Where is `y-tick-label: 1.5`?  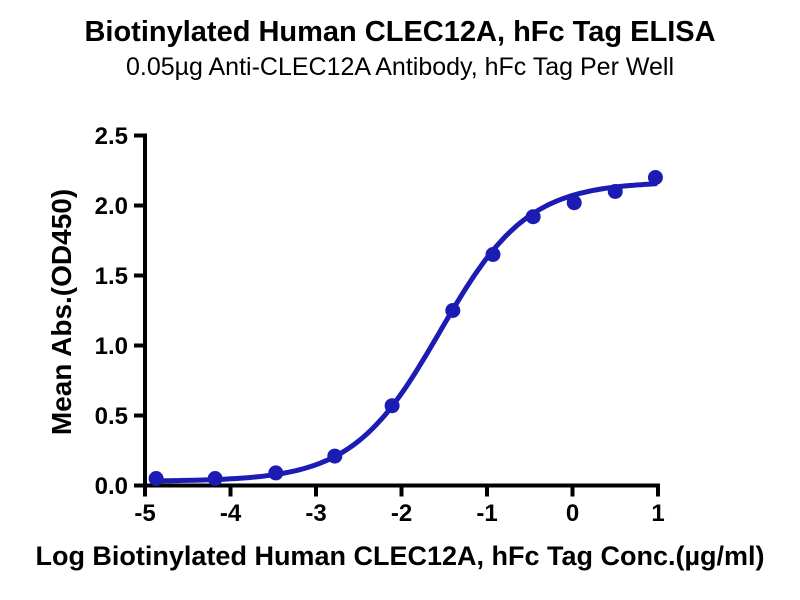
y-tick-label: 1.5 is located at coordinates (111, 276).